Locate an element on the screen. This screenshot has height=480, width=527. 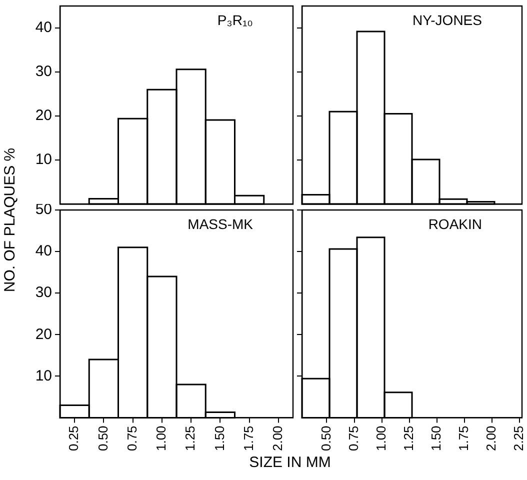
y-tick-label: 50 is located at coordinates (43, 209).